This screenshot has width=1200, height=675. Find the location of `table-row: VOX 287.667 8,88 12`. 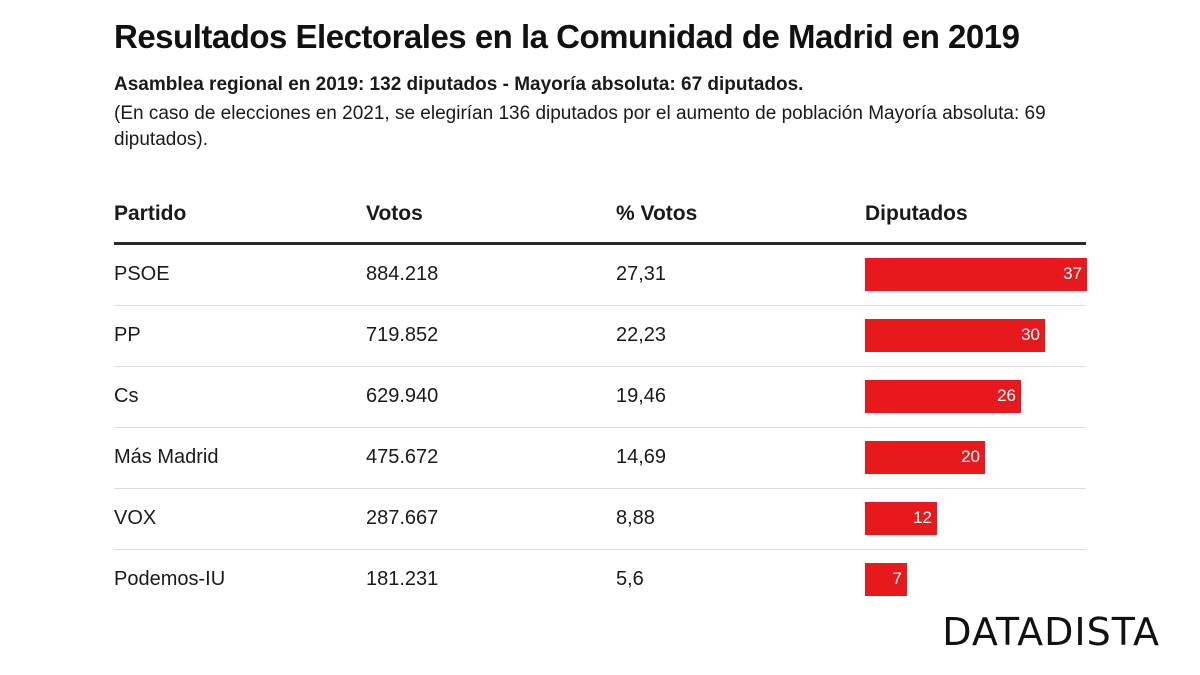

table-row: VOX 287.667 8,88 12 is located at coordinates (600, 519).